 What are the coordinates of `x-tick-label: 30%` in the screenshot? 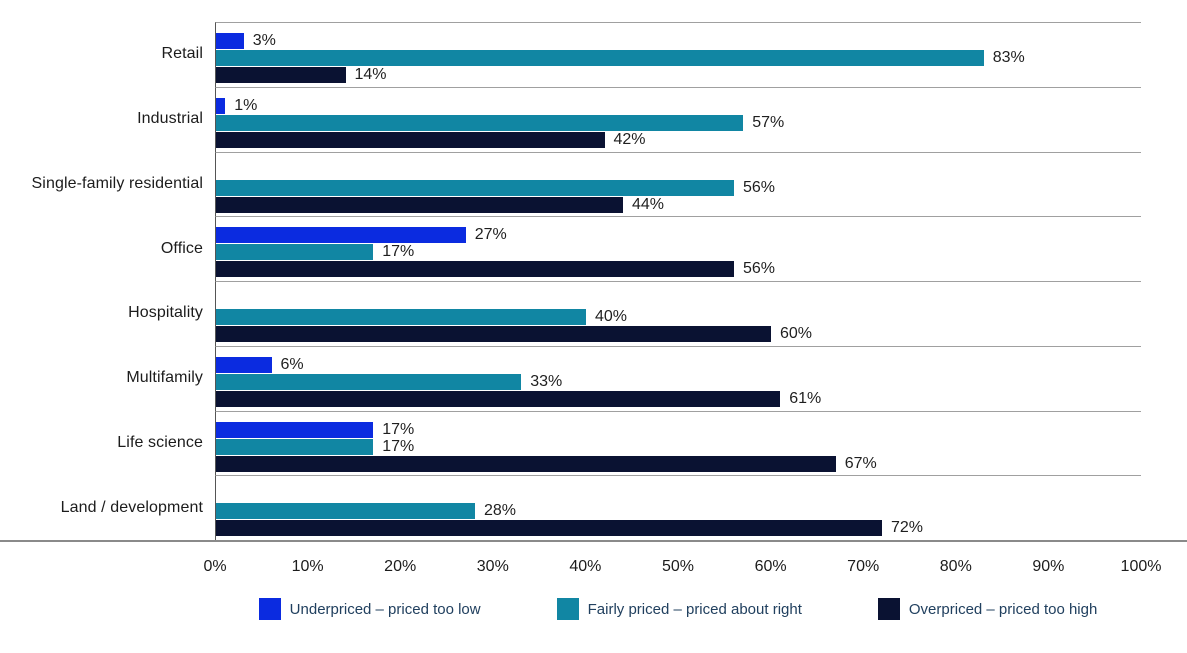 It's located at (492, 566).